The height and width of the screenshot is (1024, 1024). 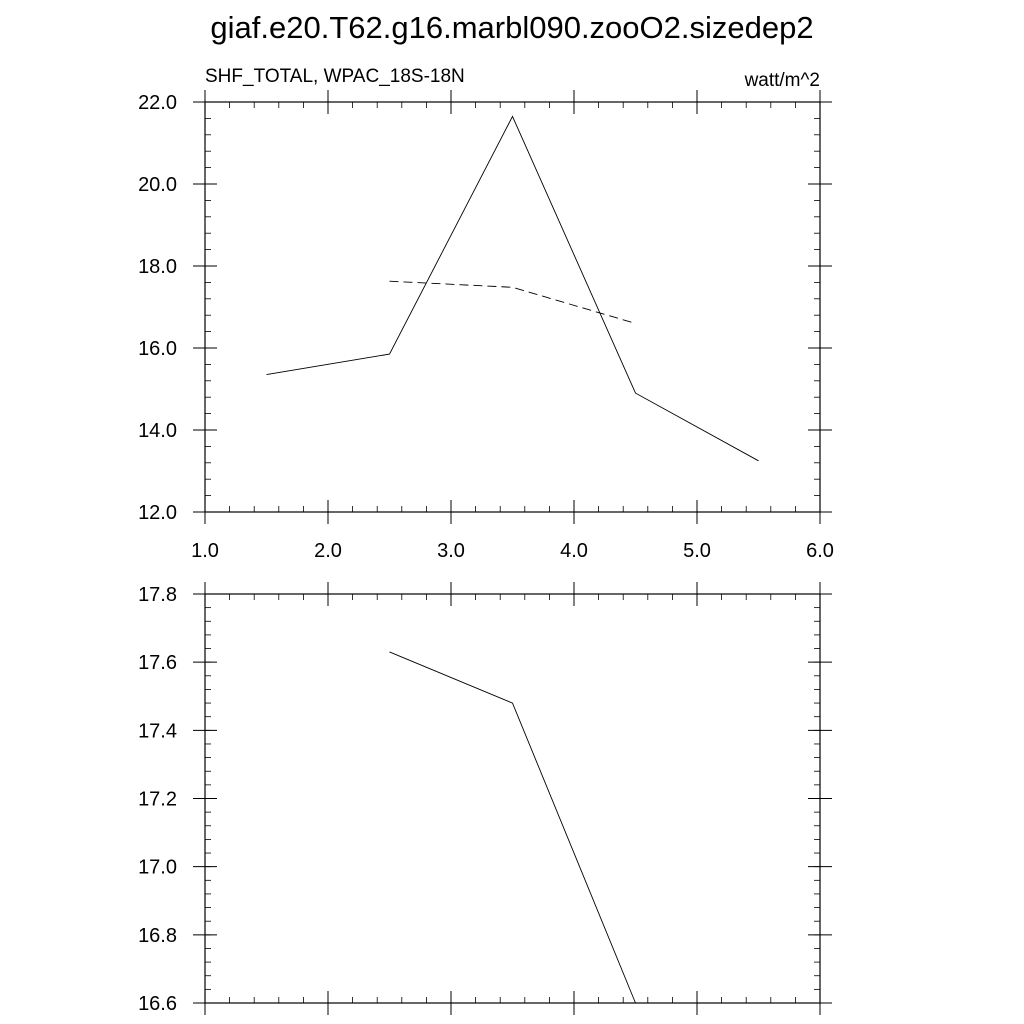 I want to click on y-tick-label: 14.0, so click(x=157, y=431).